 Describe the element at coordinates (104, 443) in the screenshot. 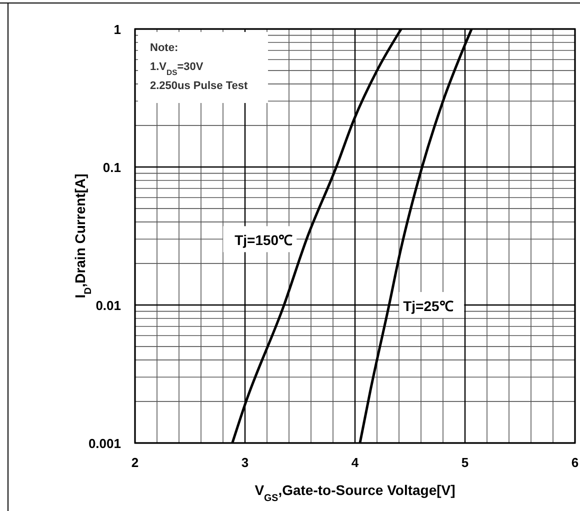

I see `y-tick-label: 0.001` at that location.